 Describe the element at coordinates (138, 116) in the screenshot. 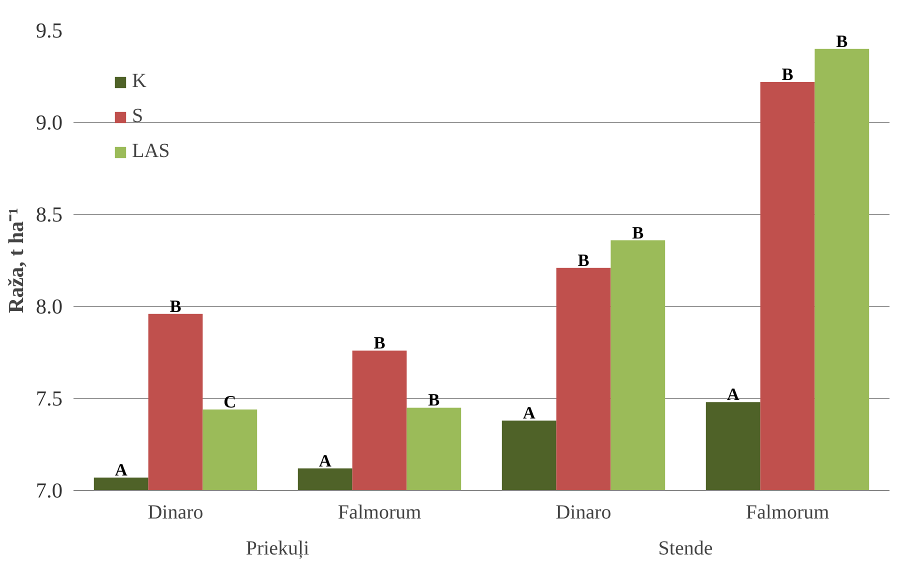

I see `legend-label: S` at that location.